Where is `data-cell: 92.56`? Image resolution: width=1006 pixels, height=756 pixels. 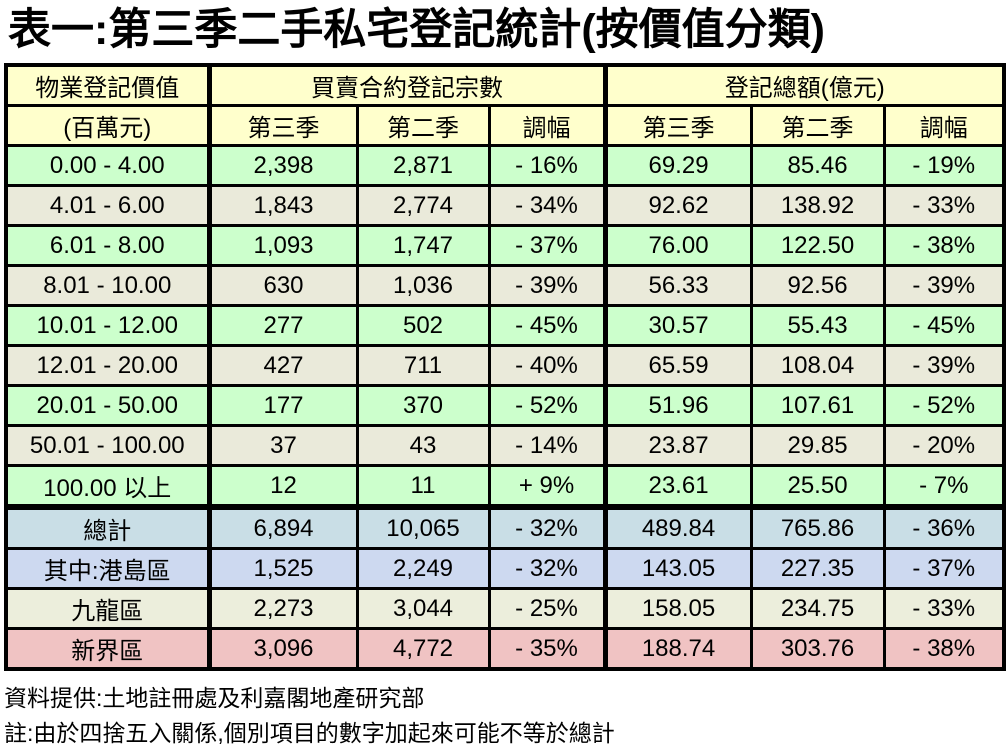 data-cell: 92.56 is located at coordinates (817, 286).